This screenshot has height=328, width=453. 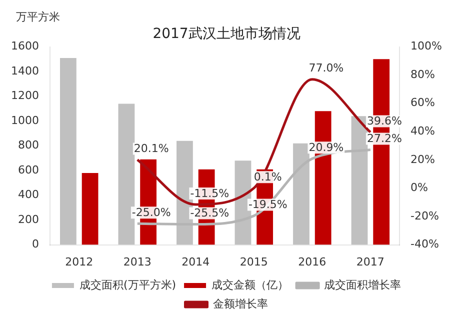 What do you see at coordinates (424, 244) in the screenshot?
I see `y2-tick-label: -40%` at bounding box center [424, 244].